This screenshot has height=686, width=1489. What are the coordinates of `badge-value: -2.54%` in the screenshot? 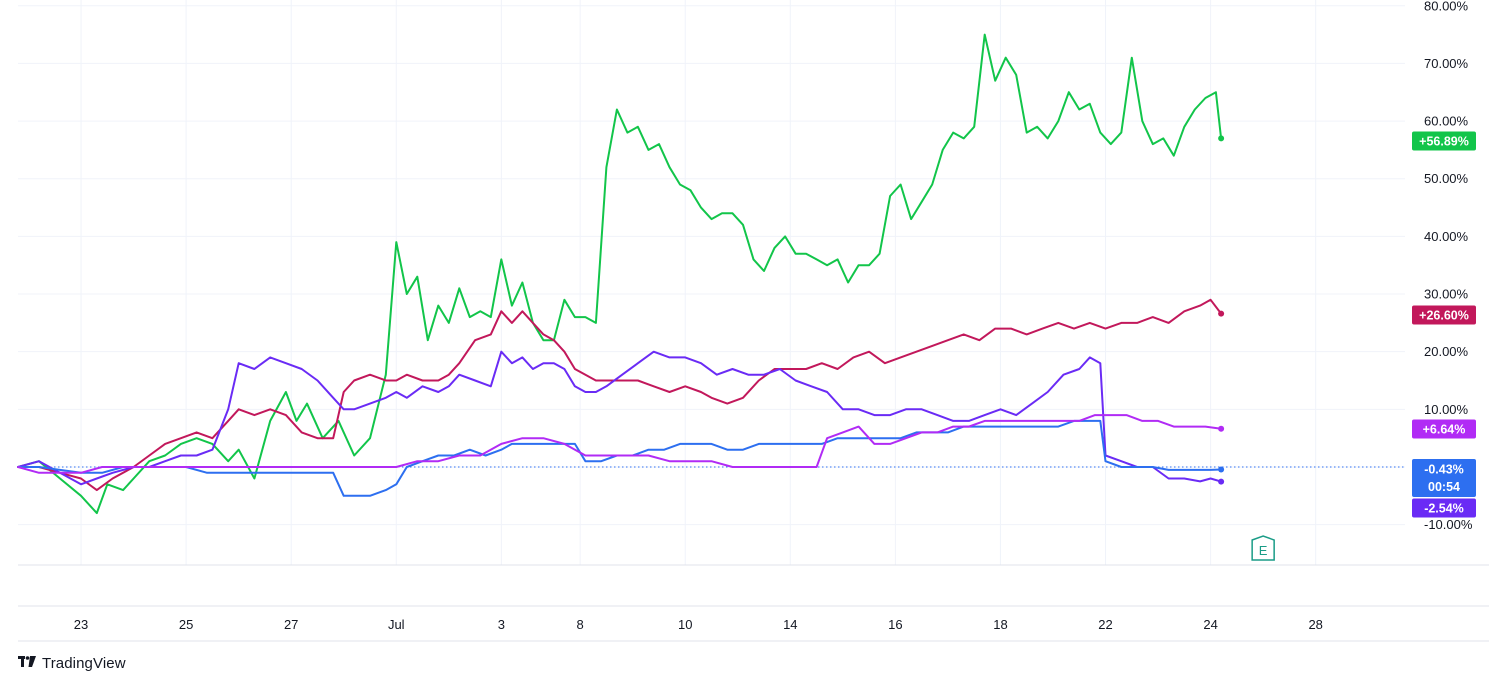 It's located at (1444, 509).